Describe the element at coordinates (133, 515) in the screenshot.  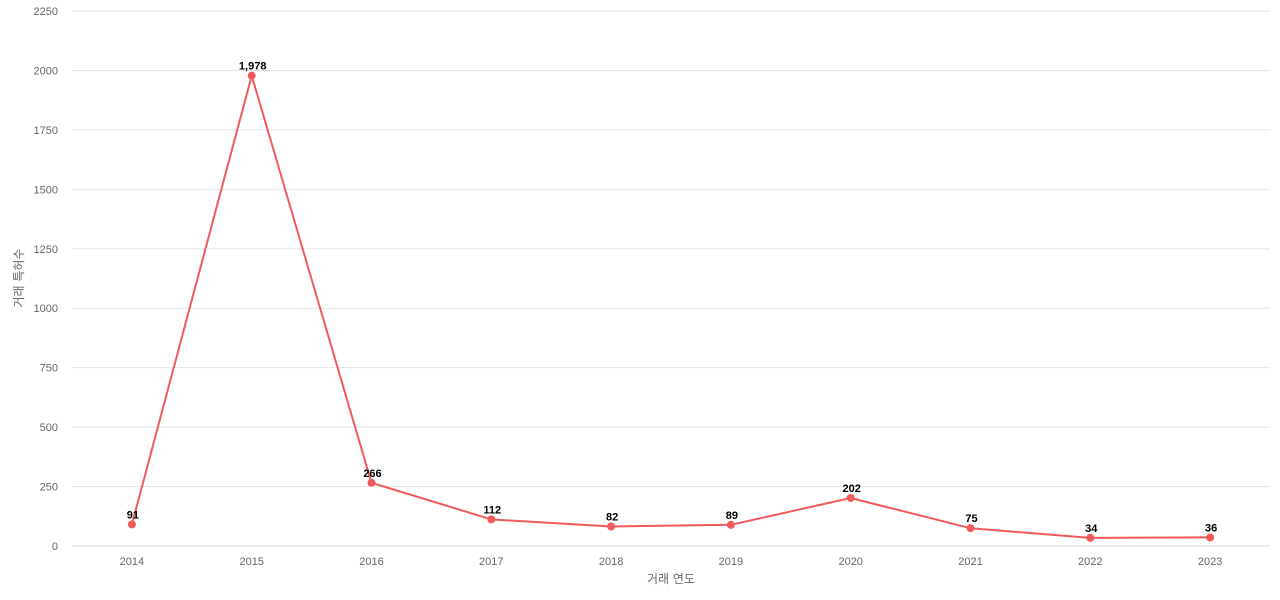
I see `data-label: 91` at that location.